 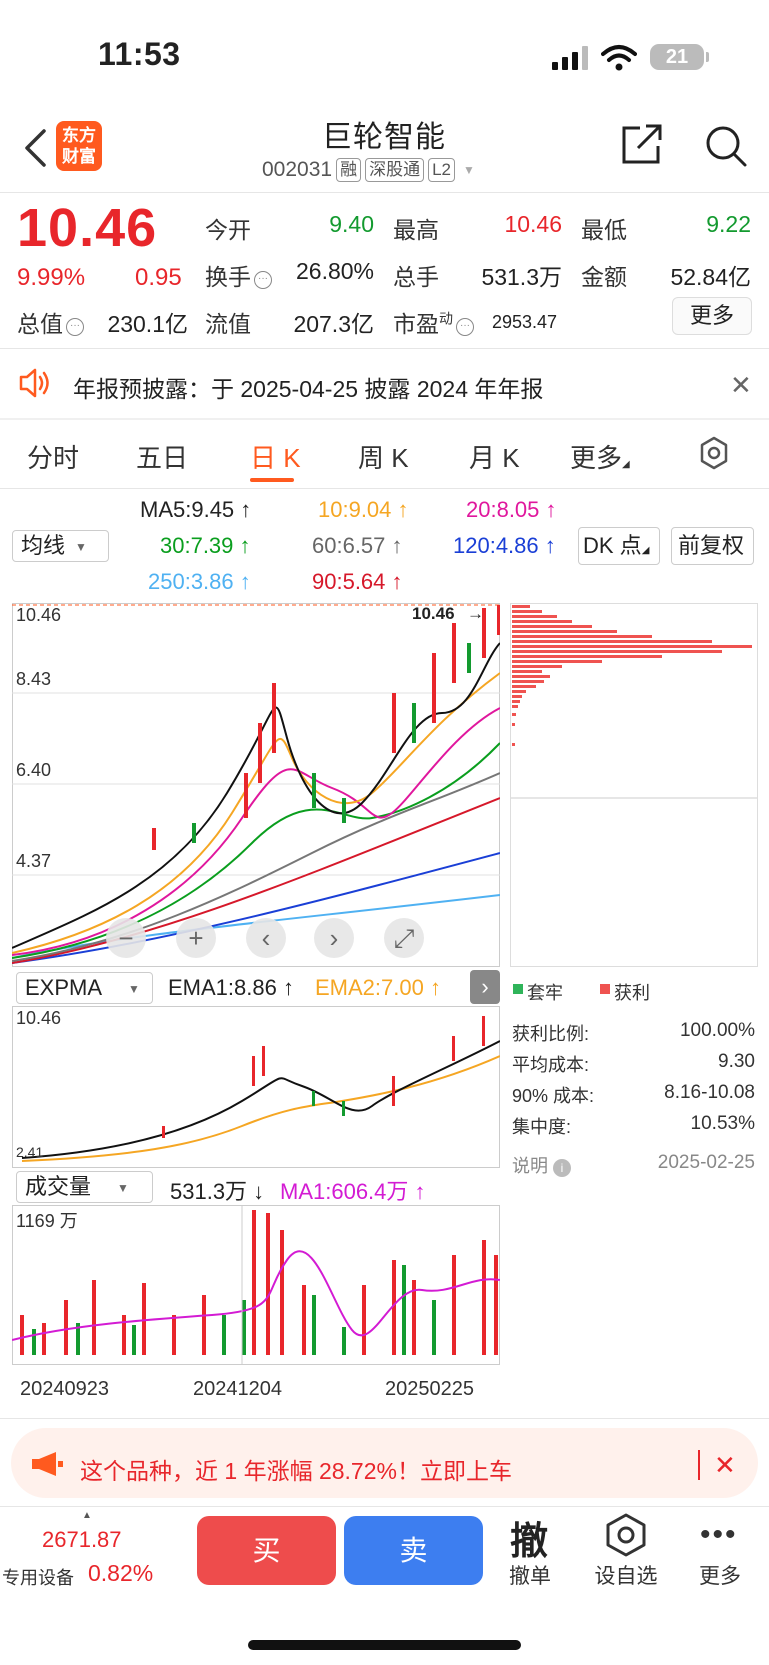 I want to click on date-label: 20240923, so click(x=64, y=1389).